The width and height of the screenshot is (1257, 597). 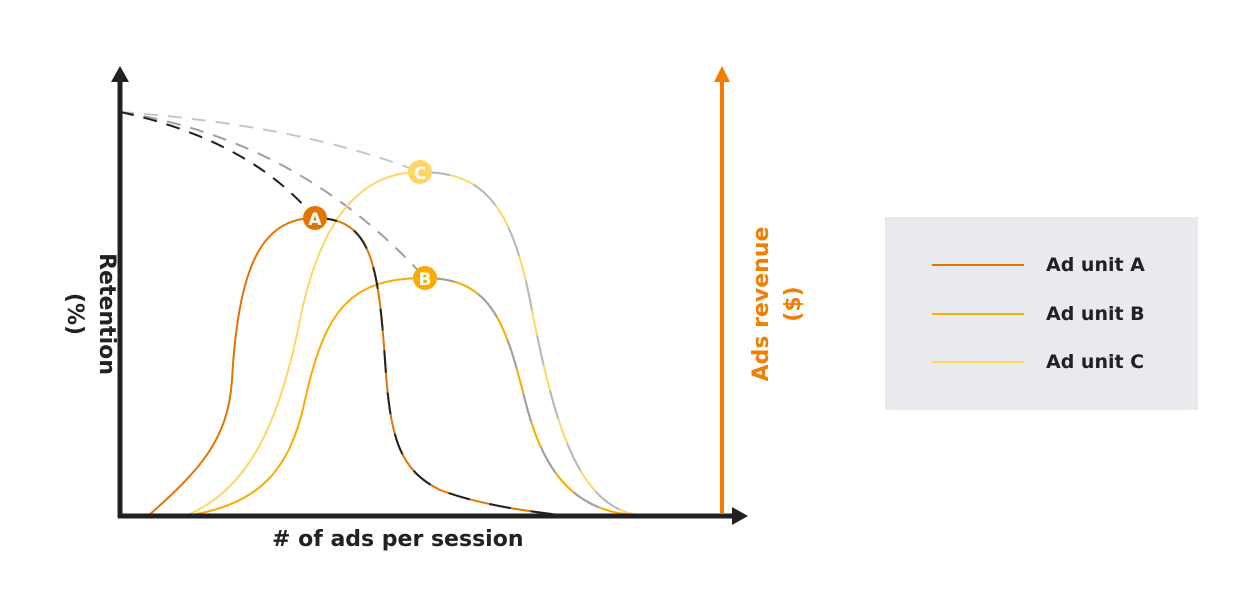 What do you see at coordinates (1095, 265) in the screenshot?
I see `legend-label: Ad unit A` at bounding box center [1095, 265].